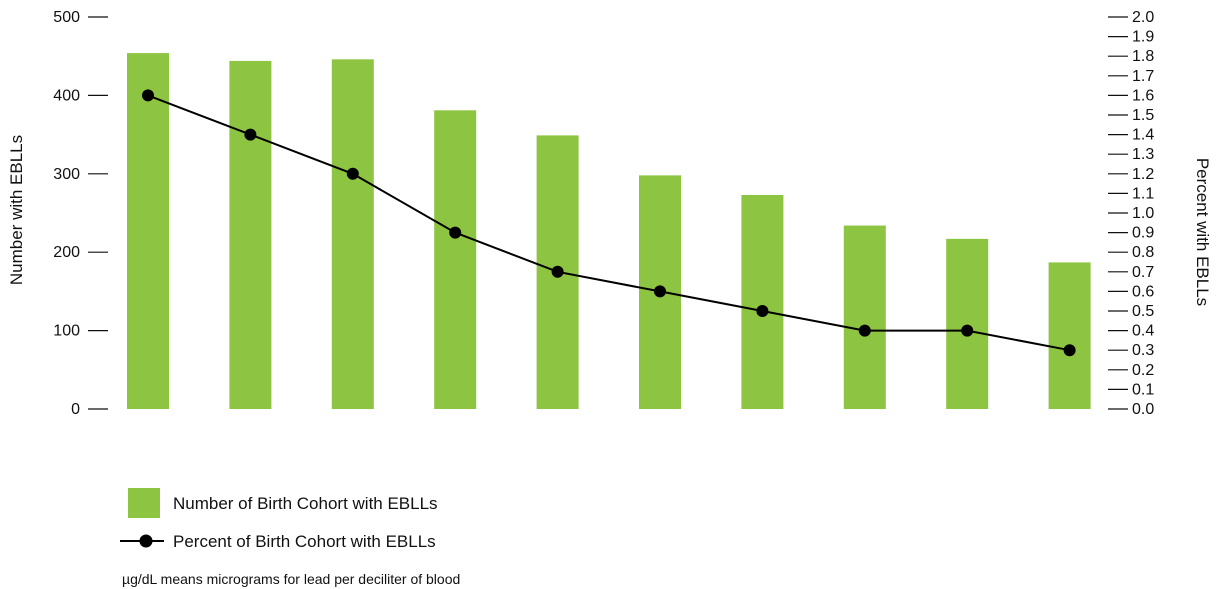 The image size is (1216, 589). What do you see at coordinates (66, 174) in the screenshot?
I see `left-tick-label: 300` at bounding box center [66, 174].